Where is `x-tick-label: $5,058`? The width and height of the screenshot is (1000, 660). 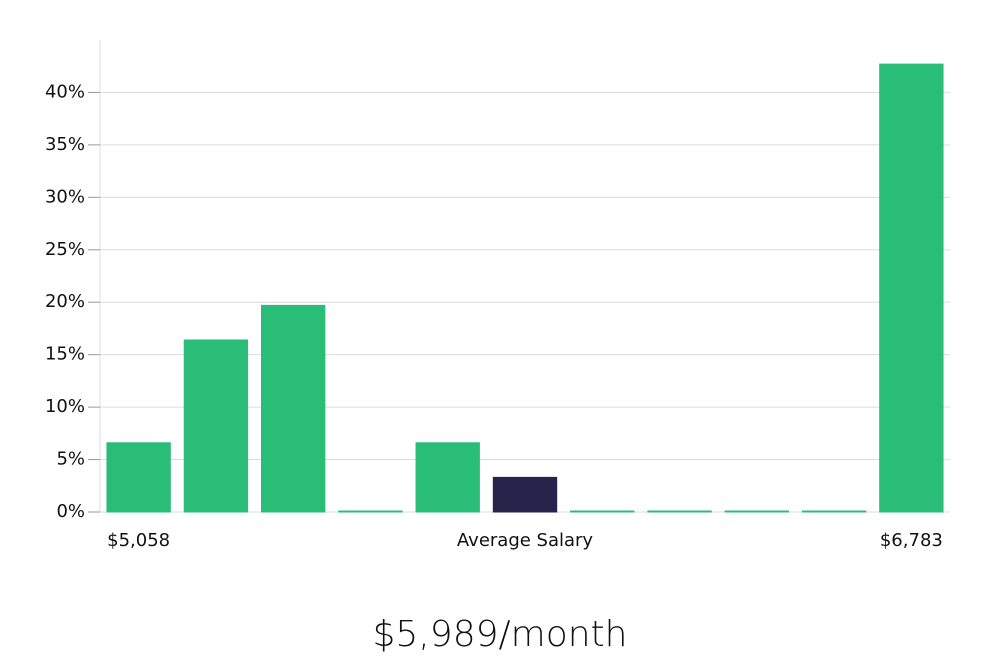
x-tick-label: $5,058 is located at coordinates (138, 540).